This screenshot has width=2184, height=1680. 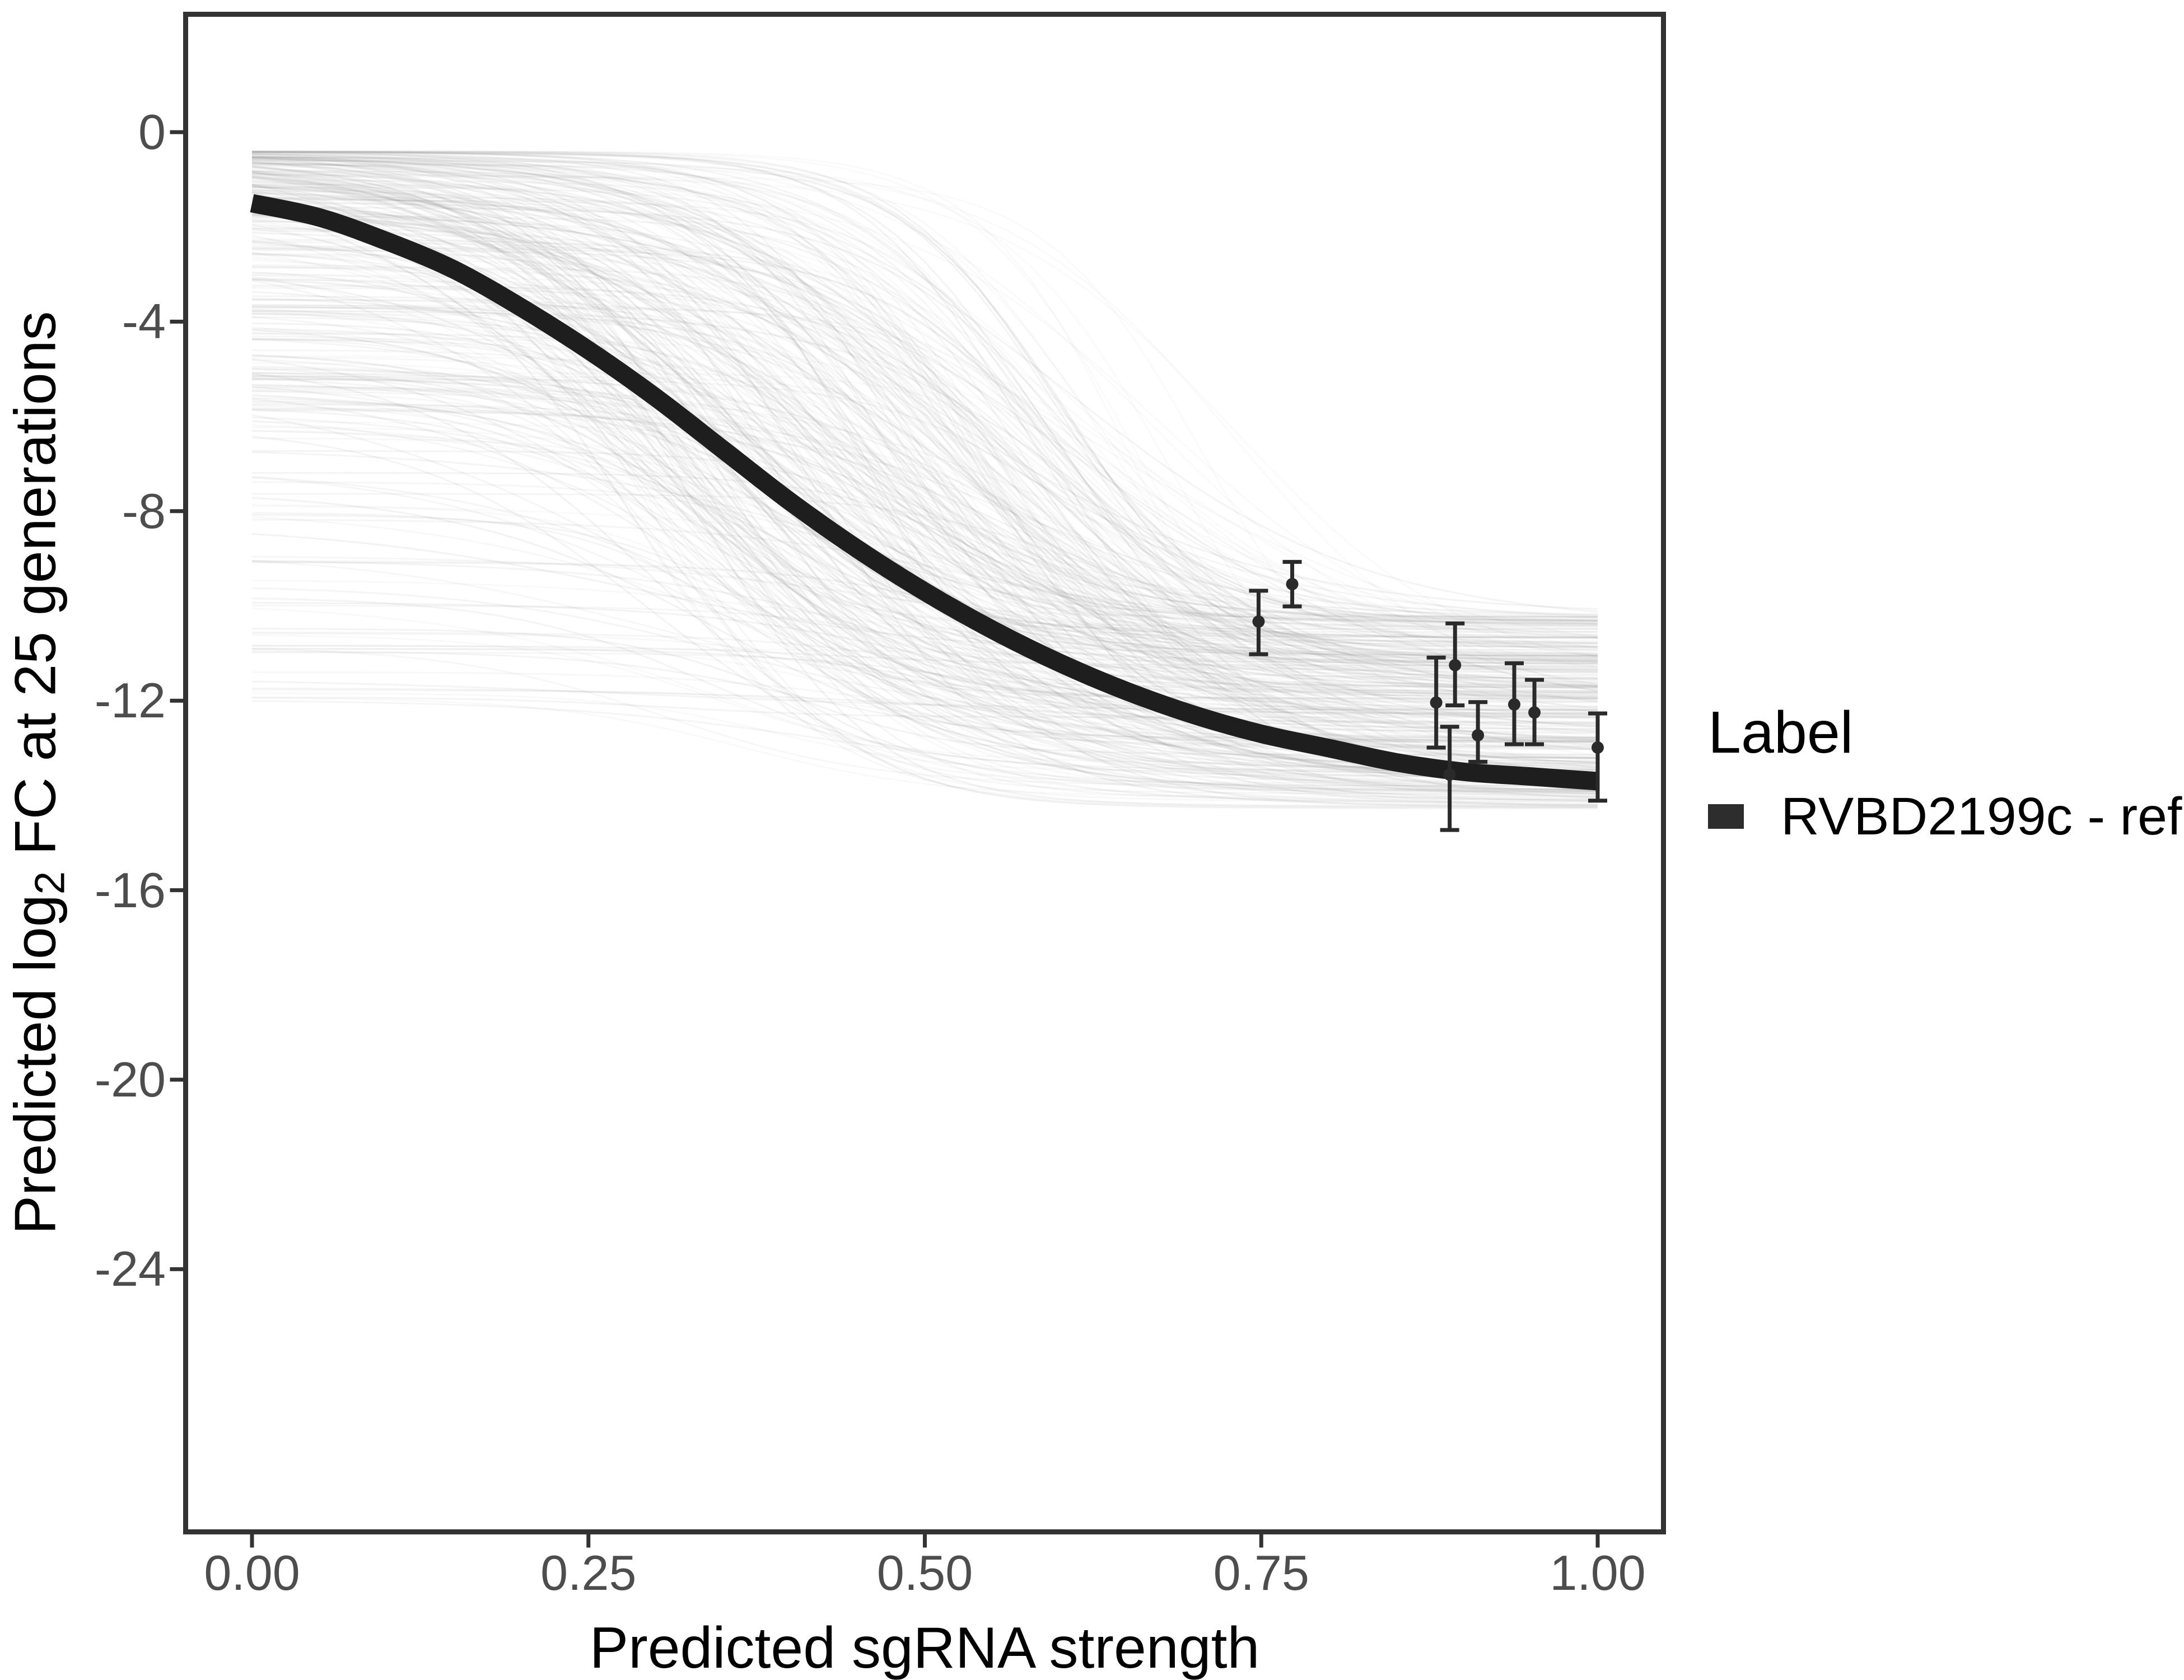 I want to click on x-tick-label: 0.75, so click(x=1261, y=1572).